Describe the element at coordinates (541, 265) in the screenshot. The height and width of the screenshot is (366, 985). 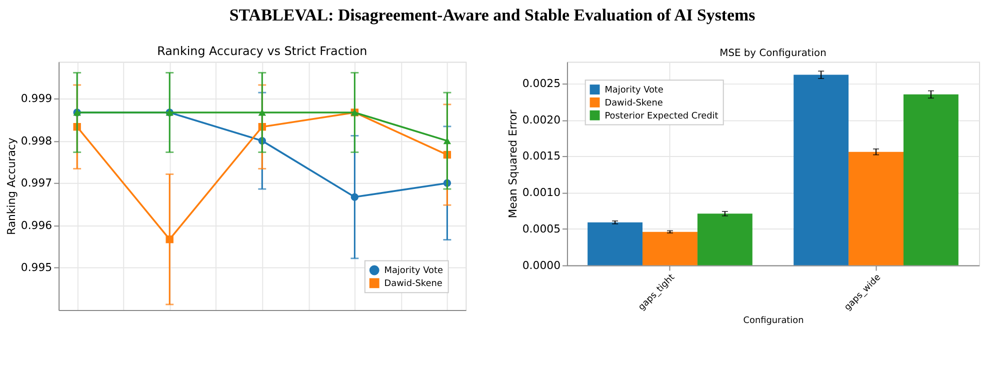
I see `y-tick-label: 0.0000` at that location.